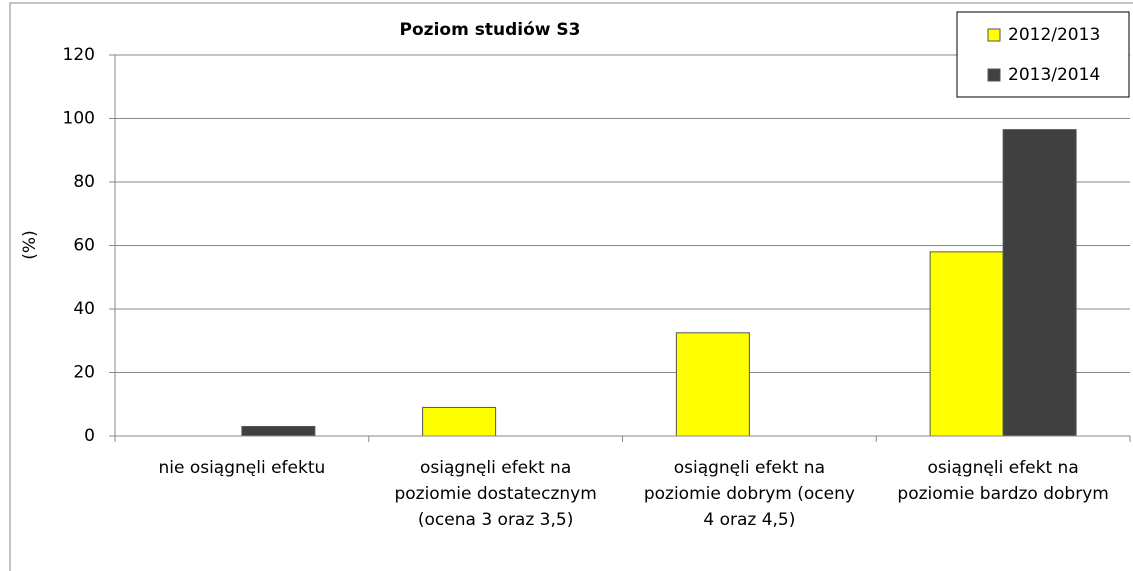 This screenshot has height=571, width=1133. I want to click on legend-box, so click(1043, 54).